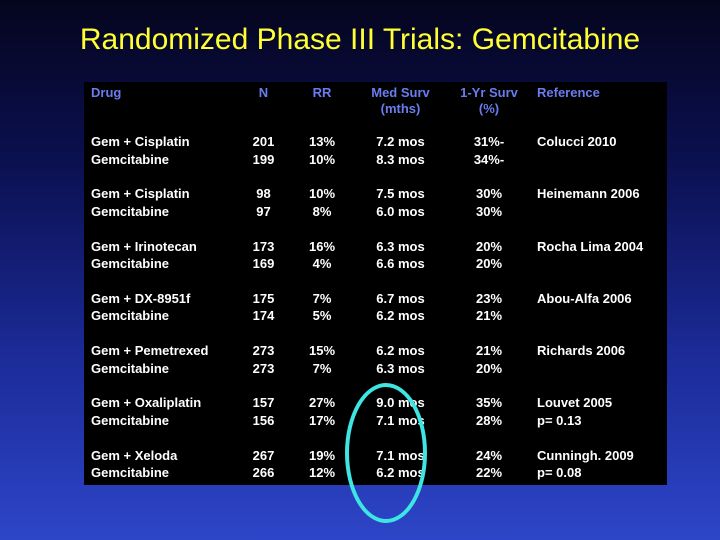 This screenshot has width=720, height=540. I want to click on cell-rr: 13% 10%, so click(322, 150).